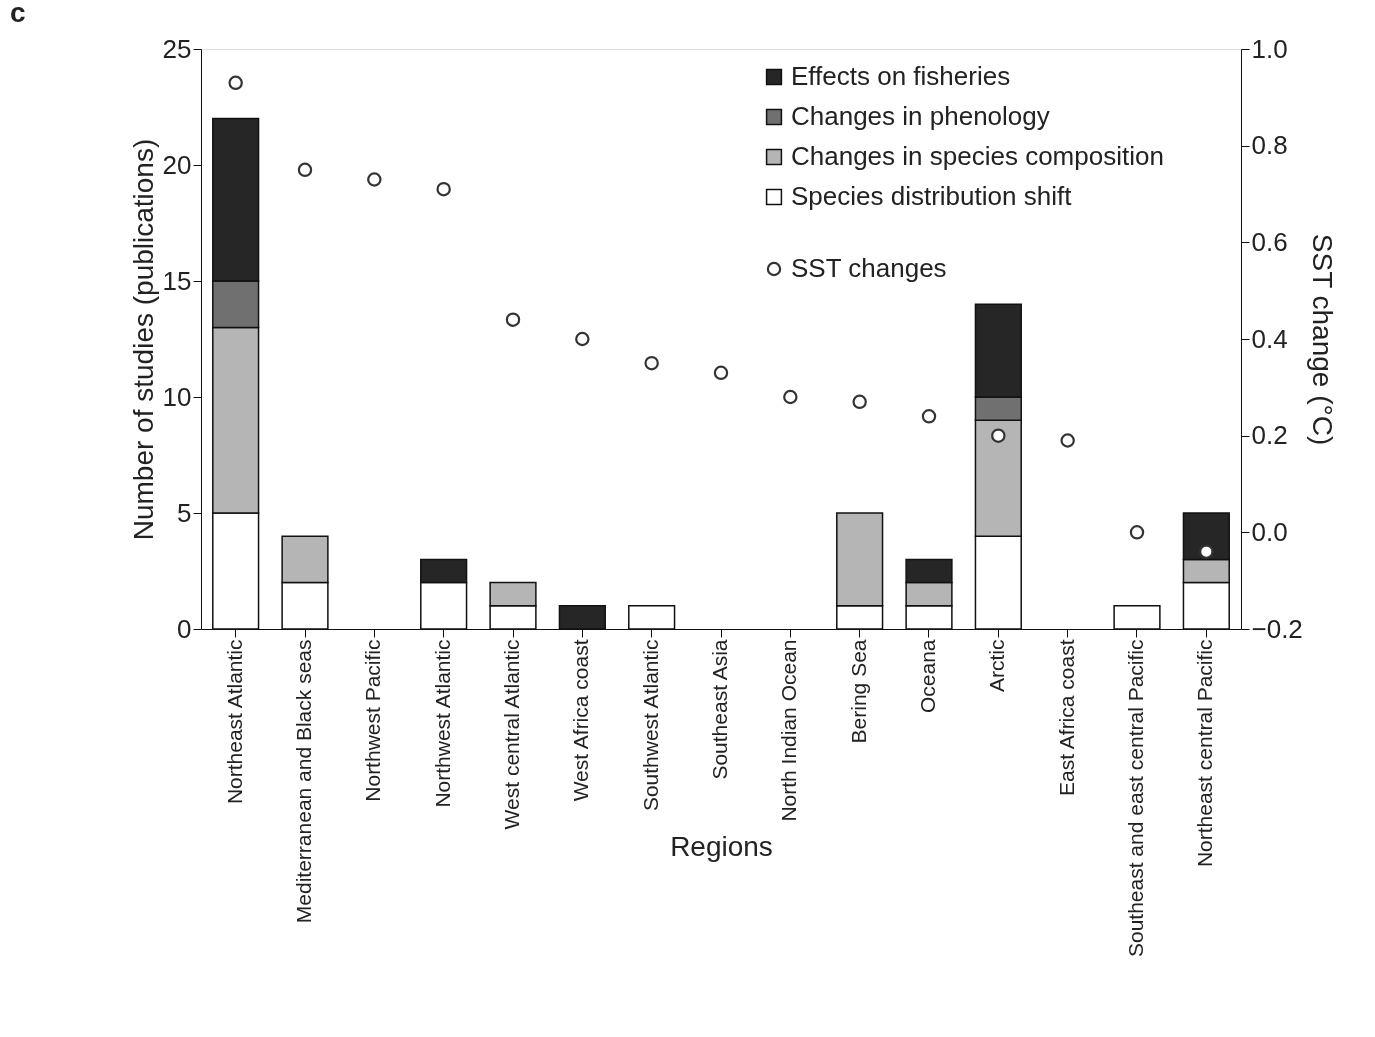  Describe the element at coordinates (1269, 241) in the screenshot. I see `y2-tick-label: 0.6` at that location.